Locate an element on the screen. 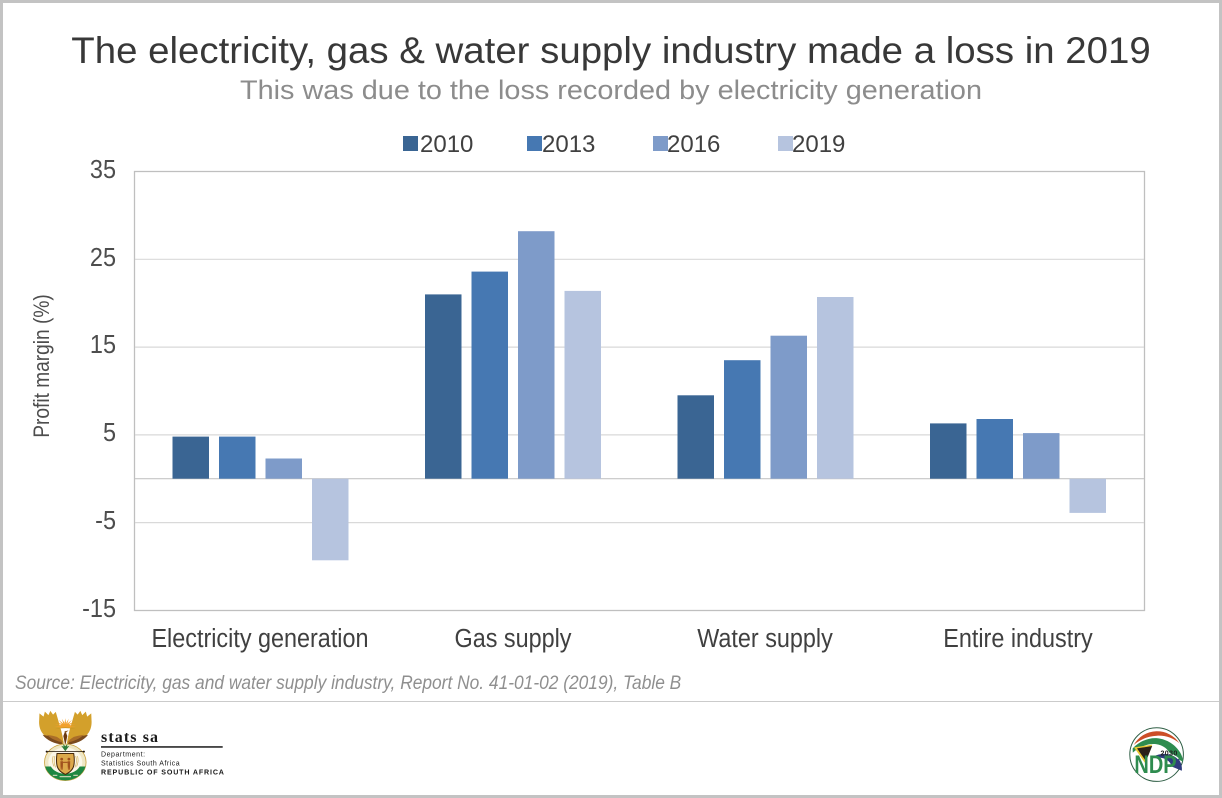 Image resolution: width=1222 pixels, height=798 pixels. svg-text: stats sa is located at coordinates (130, 737).